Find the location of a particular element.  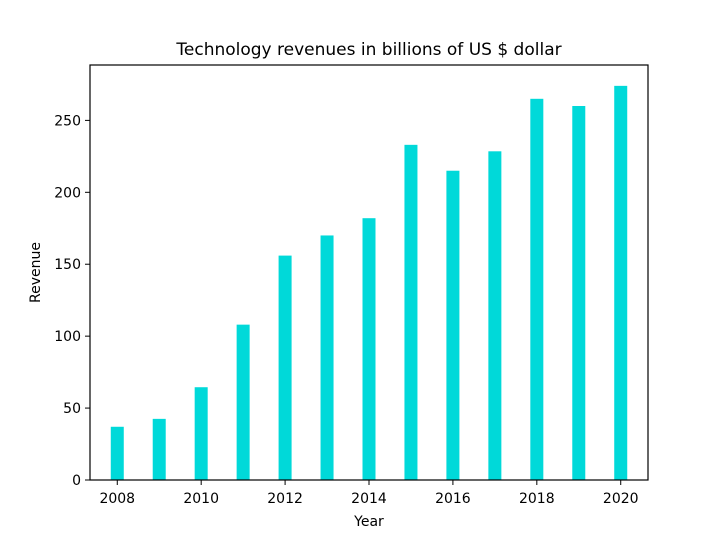

x-tick-label: 2016 is located at coordinates (453, 499).